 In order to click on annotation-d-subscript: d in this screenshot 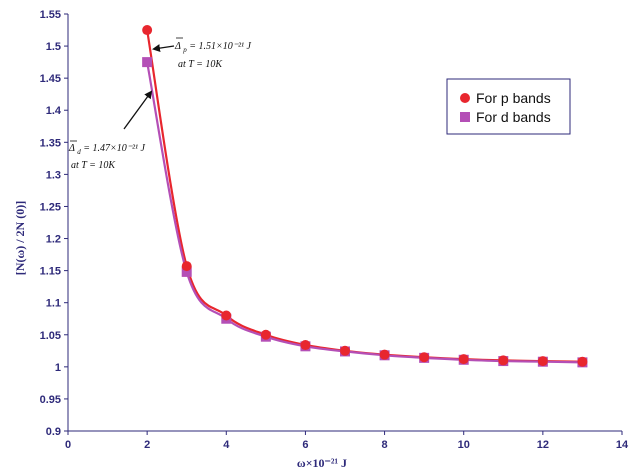, I will do `click(79, 152)`.